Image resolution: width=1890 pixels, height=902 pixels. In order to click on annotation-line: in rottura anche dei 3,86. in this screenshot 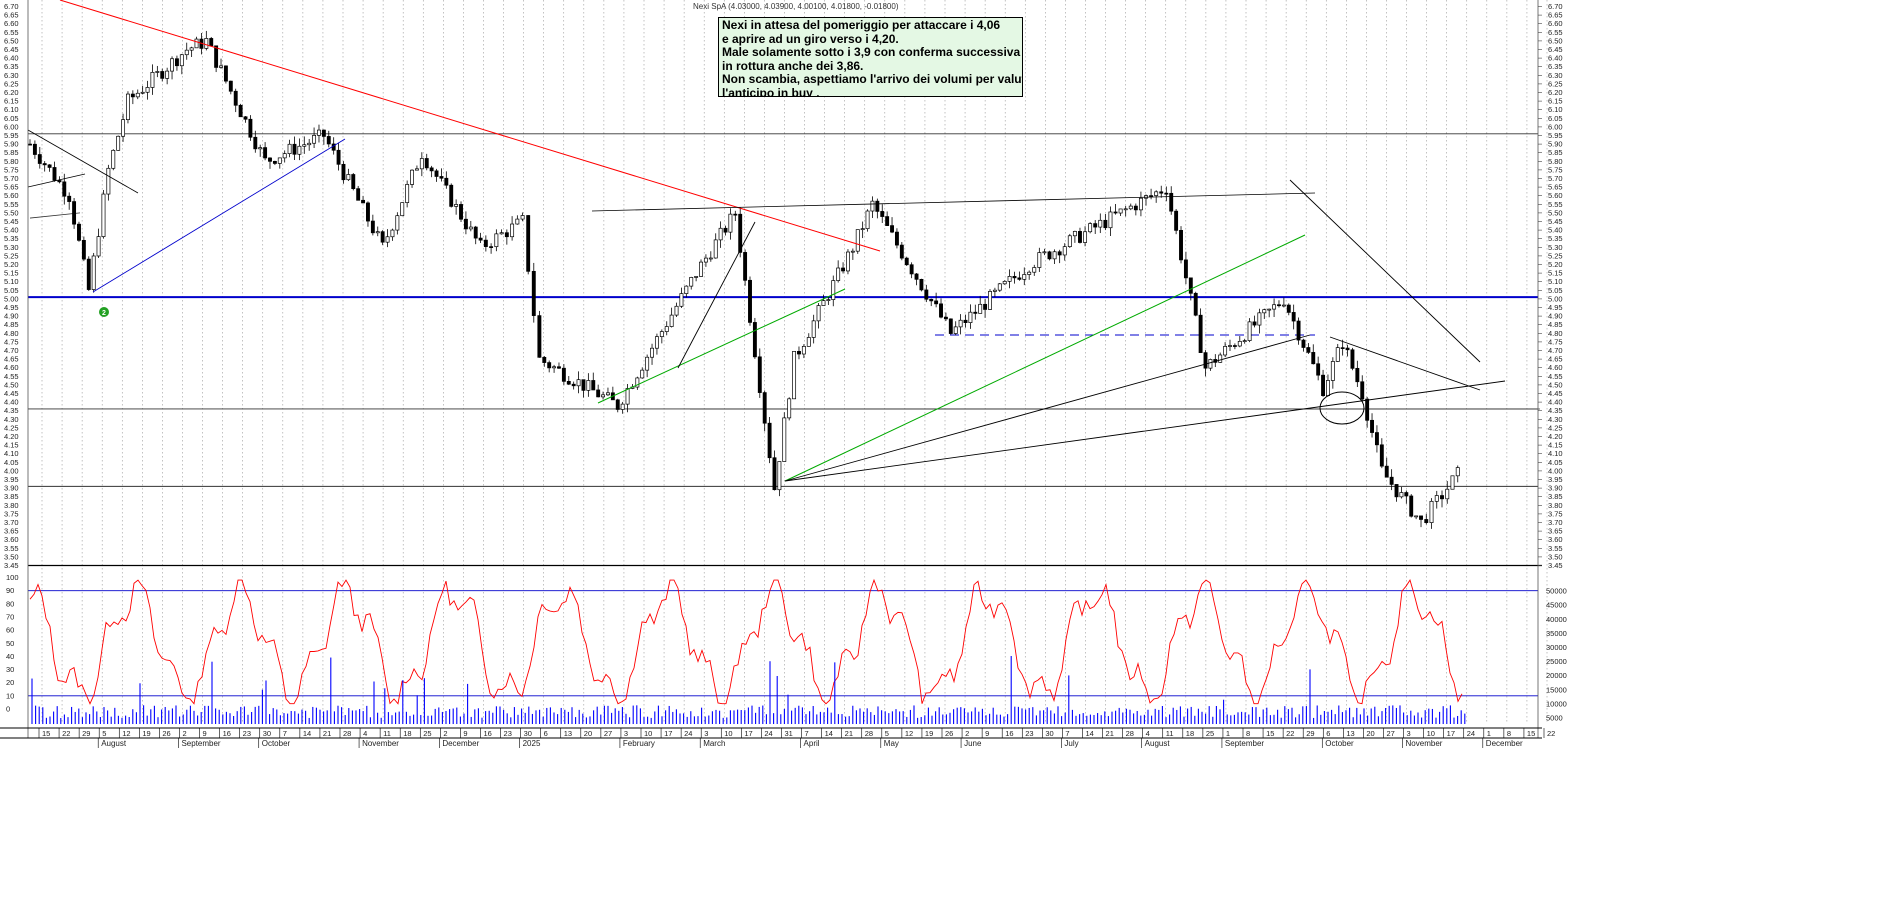, I will do `click(793, 65)`.